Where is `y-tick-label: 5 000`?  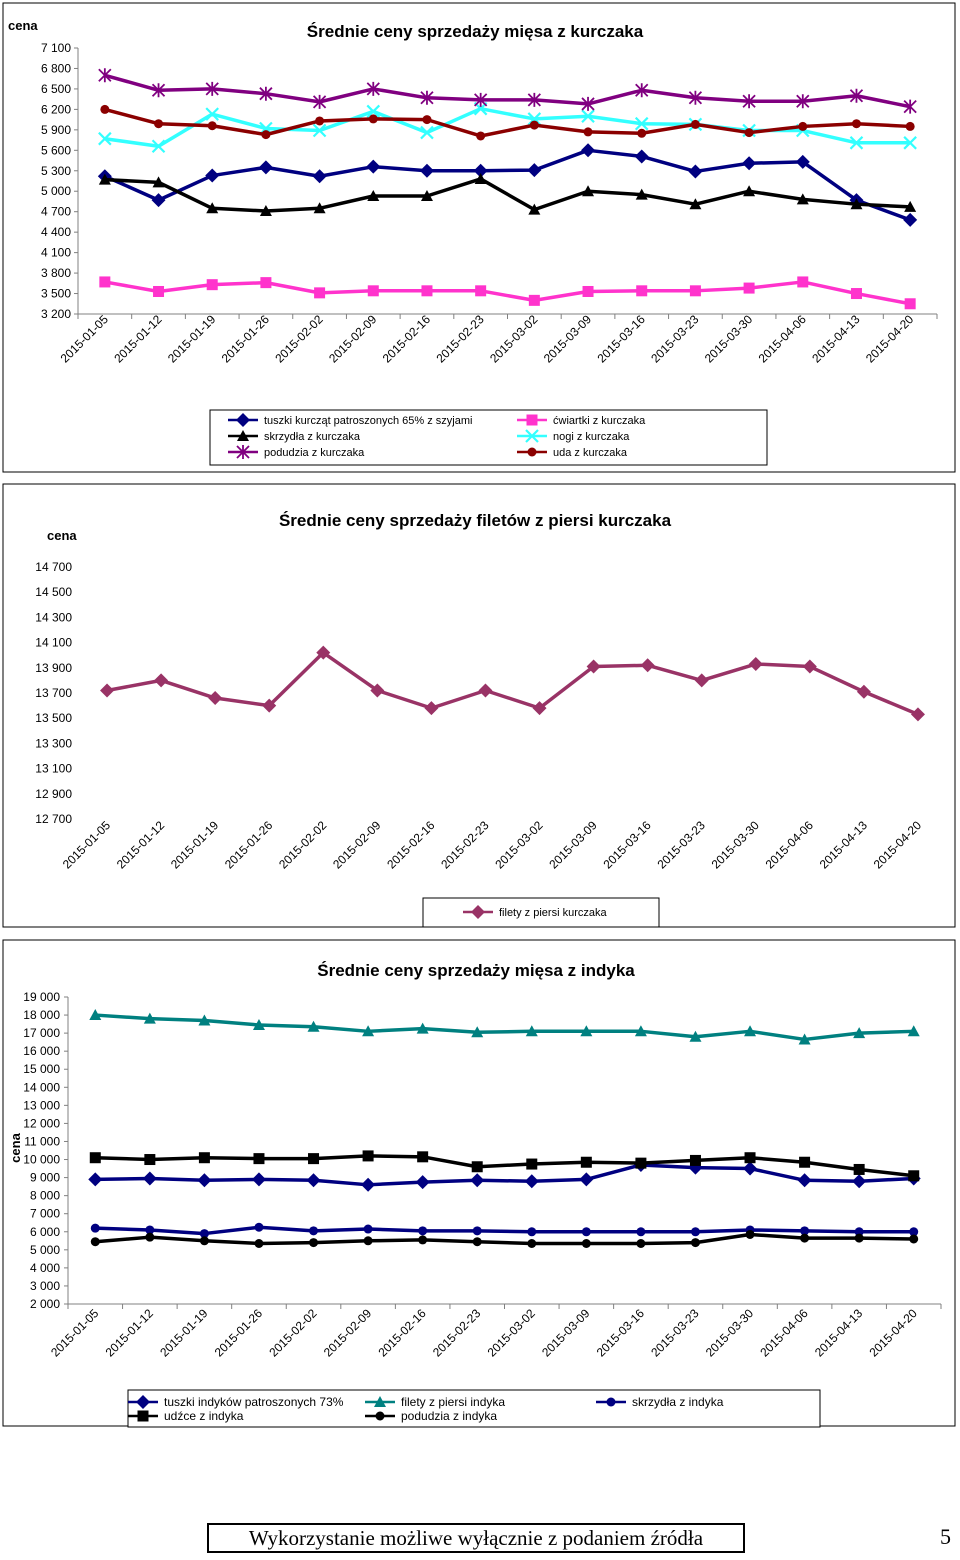 y-tick-label: 5 000 is located at coordinates (56, 191).